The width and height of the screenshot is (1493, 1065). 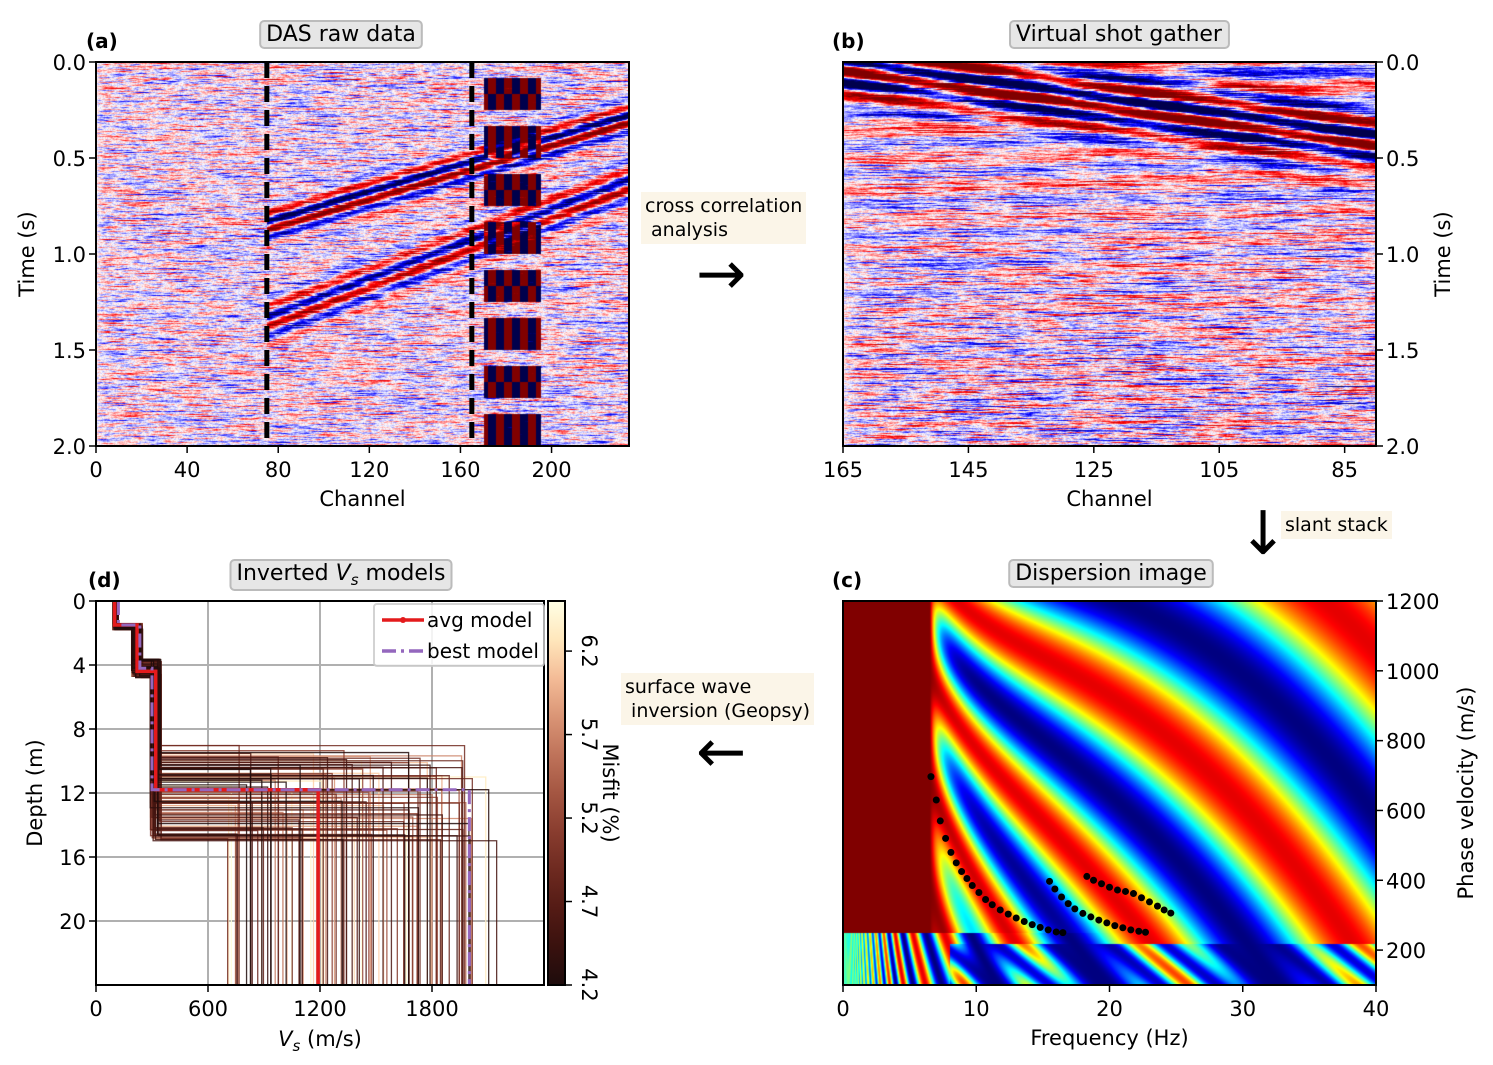 I want to click on x-tick-label: 145, so click(x=968, y=470).